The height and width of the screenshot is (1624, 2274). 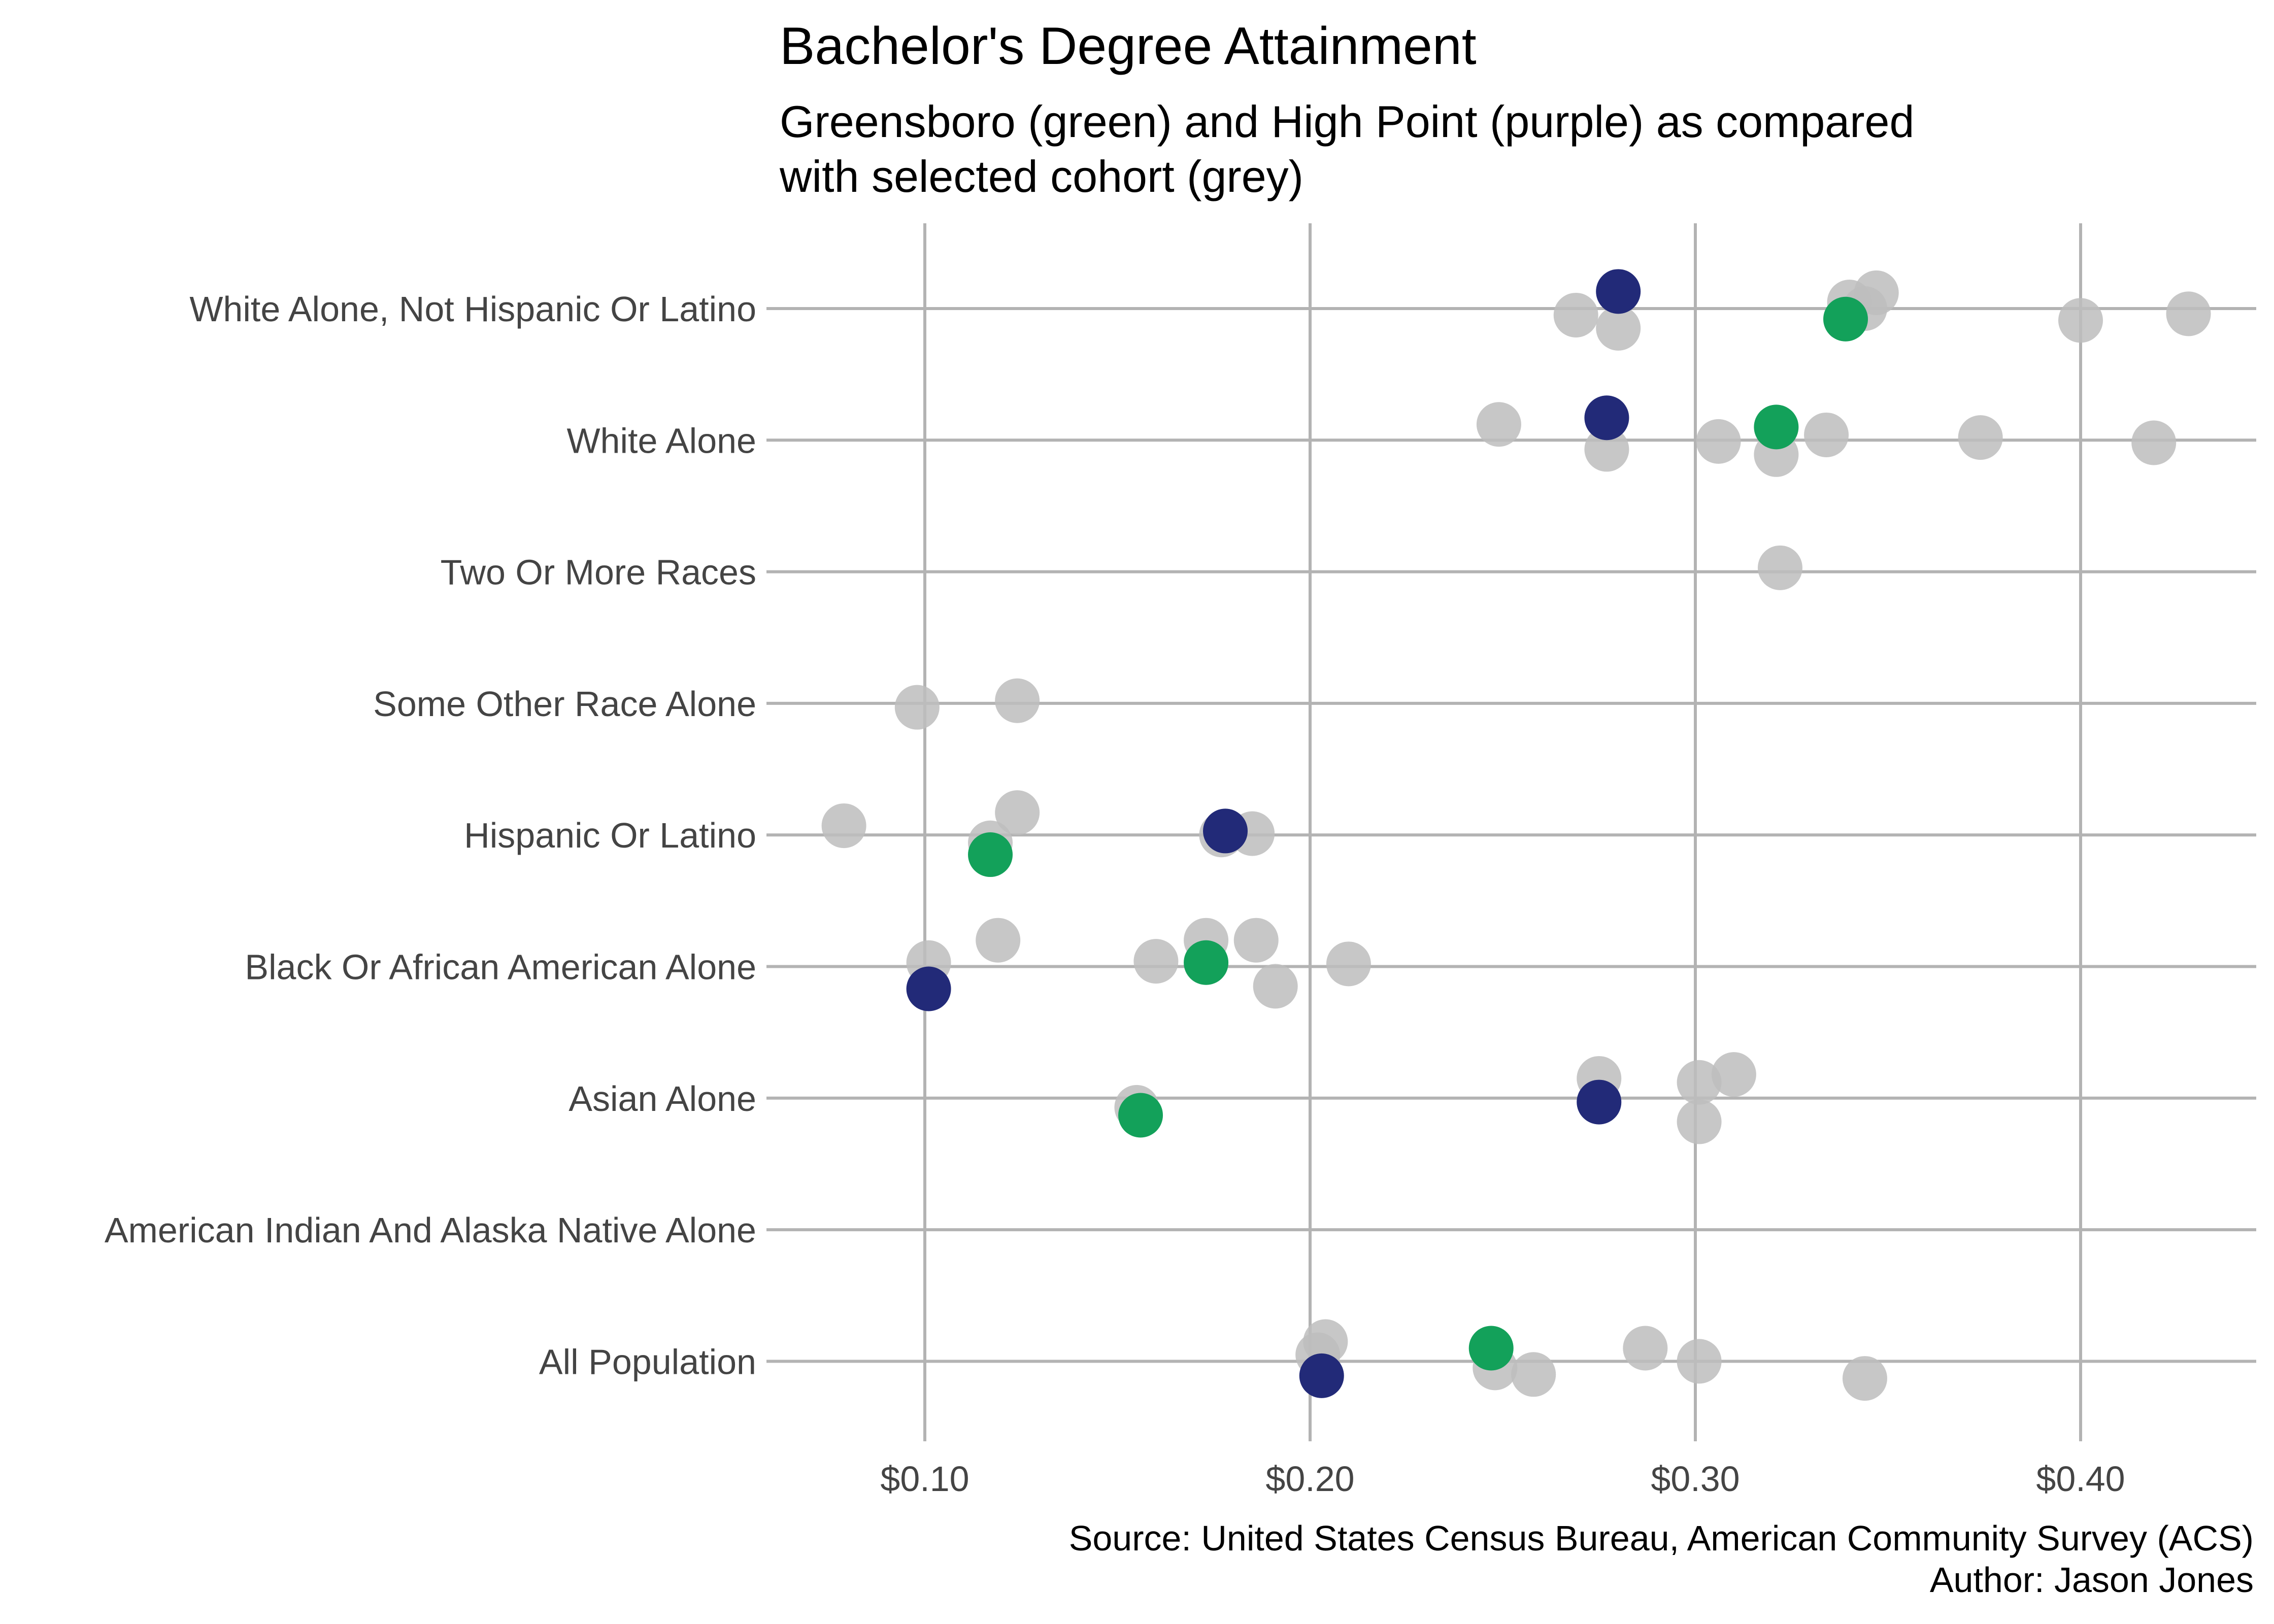 What do you see at coordinates (662, 1099) in the screenshot?
I see `y-label-asian-alone: Asian Alone` at bounding box center [662, 1099].